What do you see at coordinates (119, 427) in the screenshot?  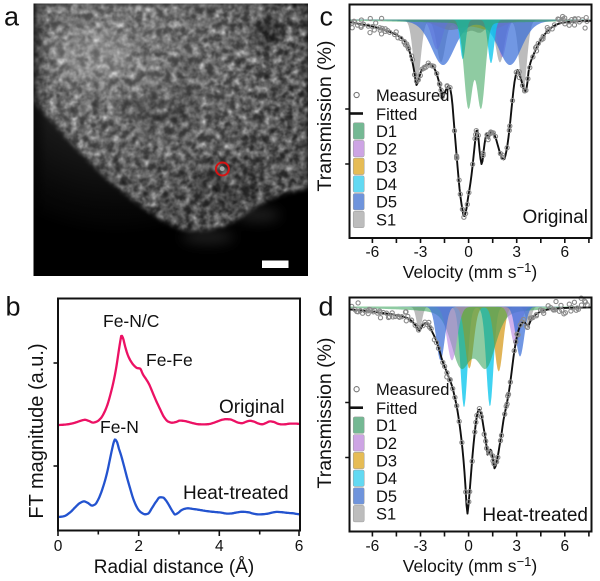 I see `svg-text: Fe-N` at bounding box center [119, 427].